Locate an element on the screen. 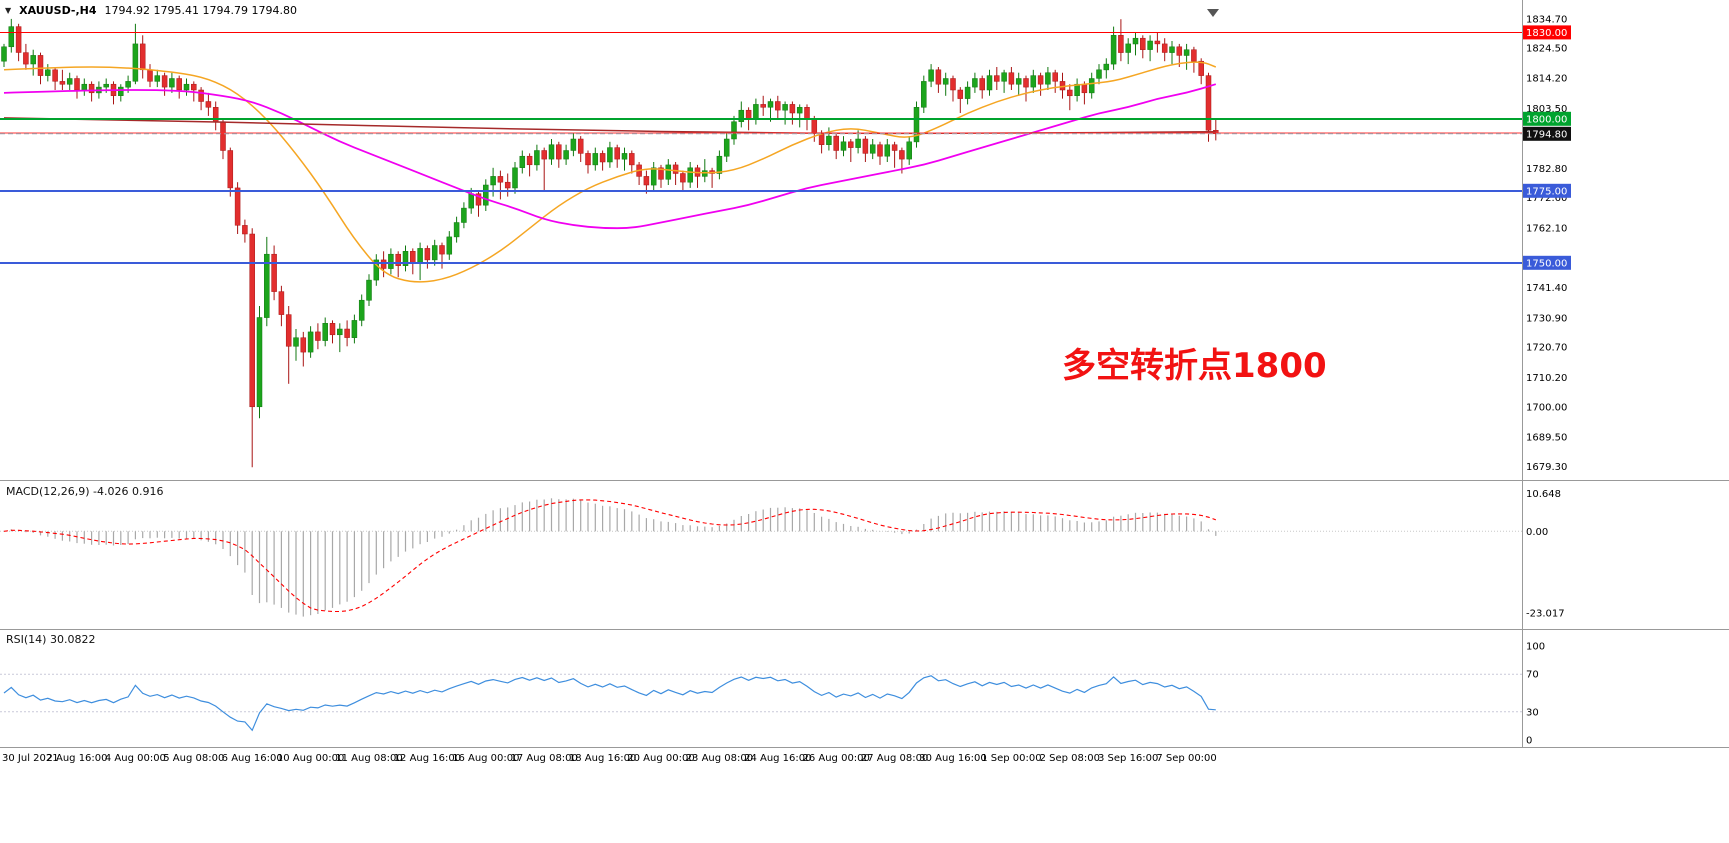  price-axis-label: 1720.70 is located at coordinates (1546, 348).